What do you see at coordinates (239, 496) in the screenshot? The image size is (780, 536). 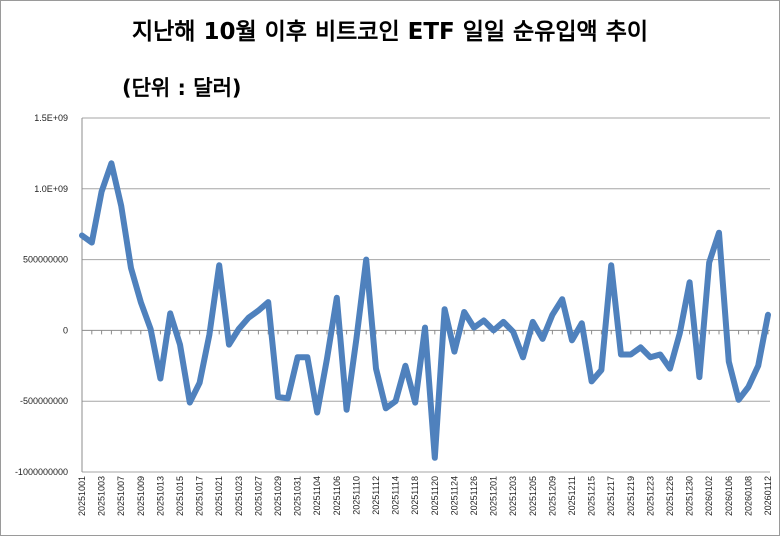 I see `x-tick-label: 20251023` at bounding box center [239, 496].